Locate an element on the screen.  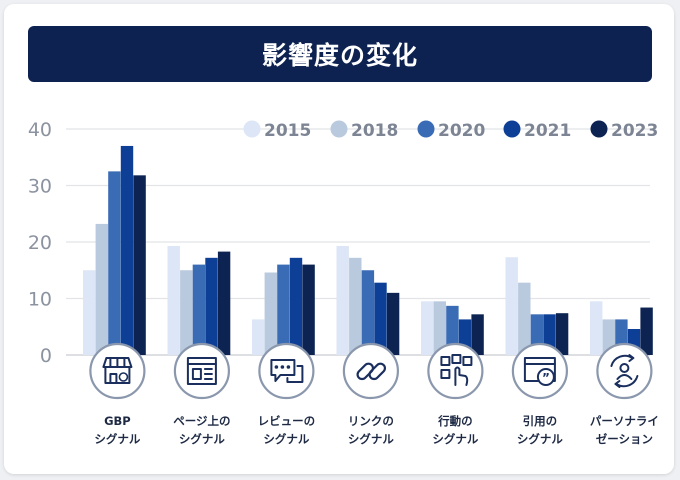
legend-label: 2020 is located at coordinates (461, 131).